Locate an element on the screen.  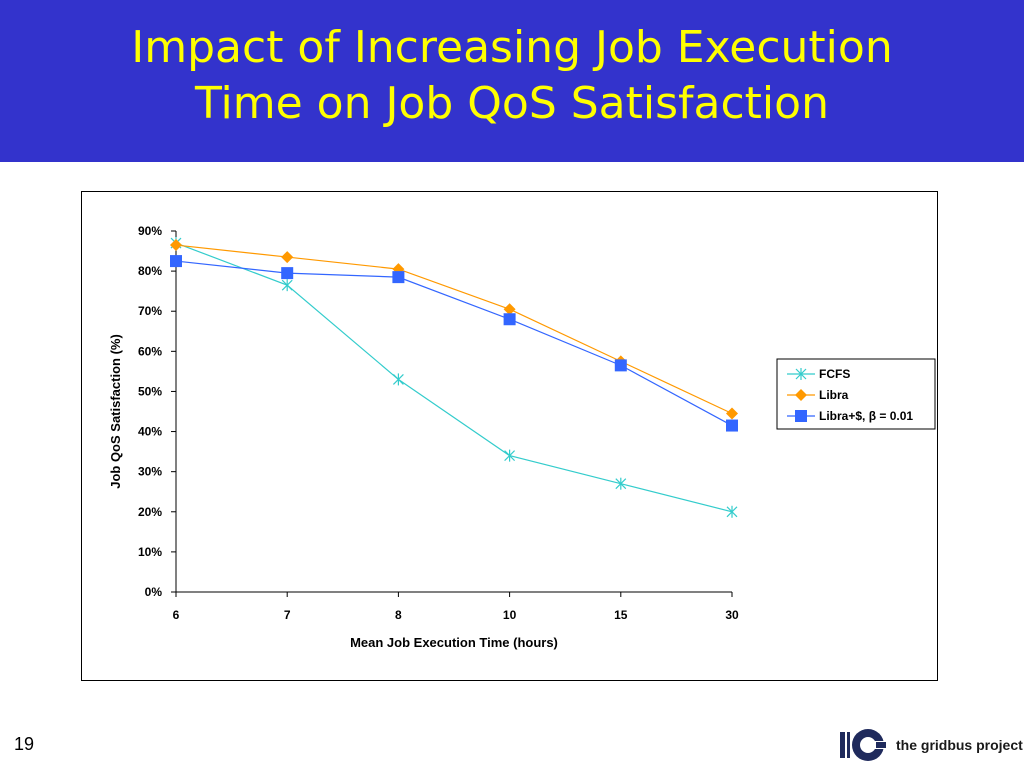
slide-title-line-1: Impact of Increasing Job Execution is located at coordinates (512, 47).